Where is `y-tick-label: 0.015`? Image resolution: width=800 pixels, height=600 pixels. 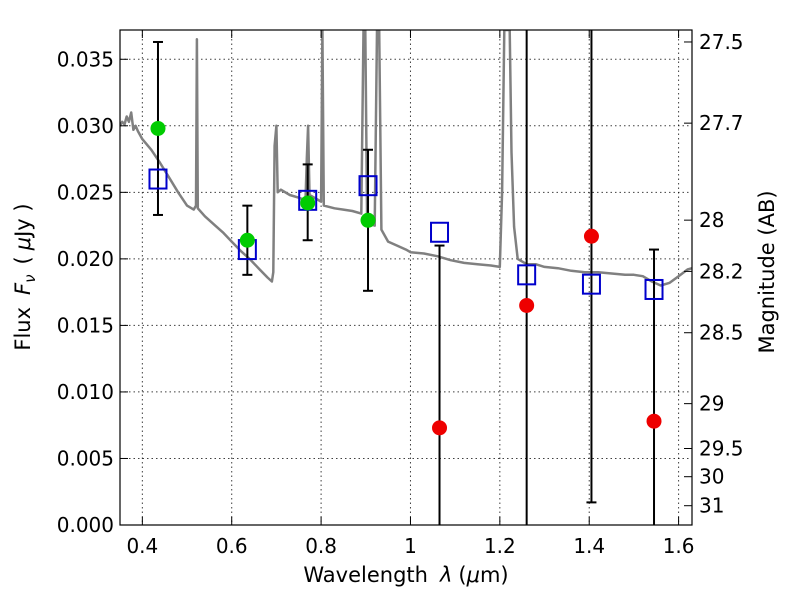 y-tick-label: 0.015 is located at coordinates (85, 325).